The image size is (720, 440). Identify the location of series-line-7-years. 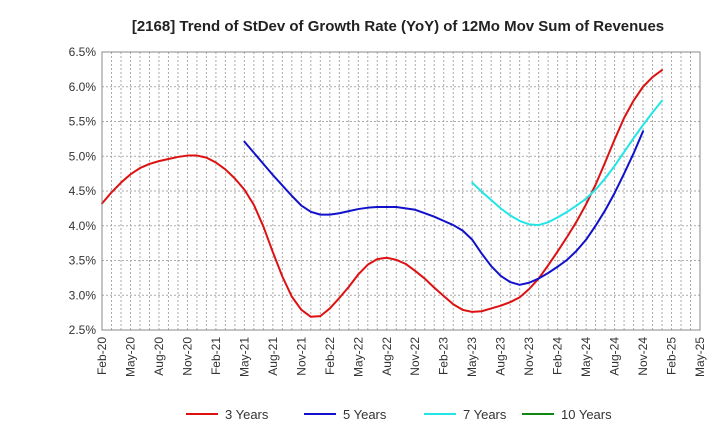
(567, 163).